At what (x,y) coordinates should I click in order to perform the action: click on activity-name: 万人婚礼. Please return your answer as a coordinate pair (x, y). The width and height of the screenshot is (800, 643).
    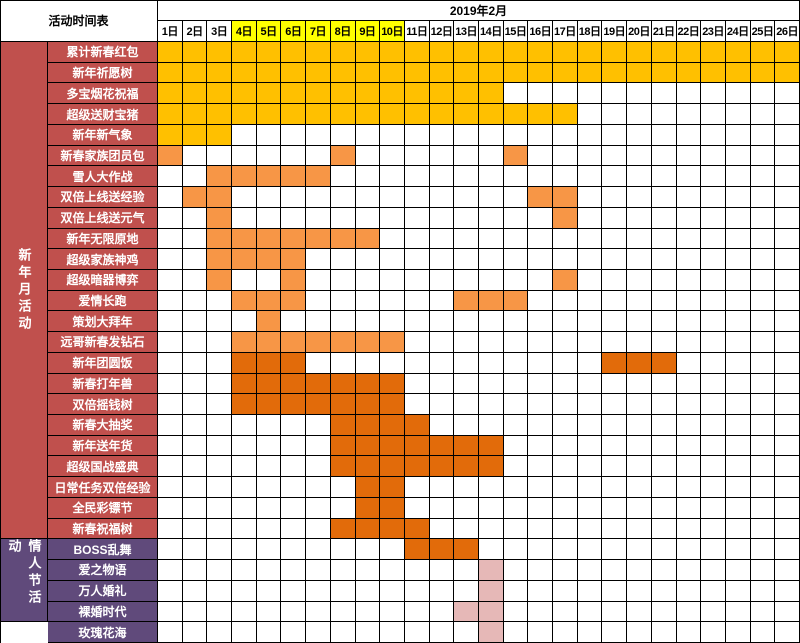
    Looking at the image, I should click on (103, 591).